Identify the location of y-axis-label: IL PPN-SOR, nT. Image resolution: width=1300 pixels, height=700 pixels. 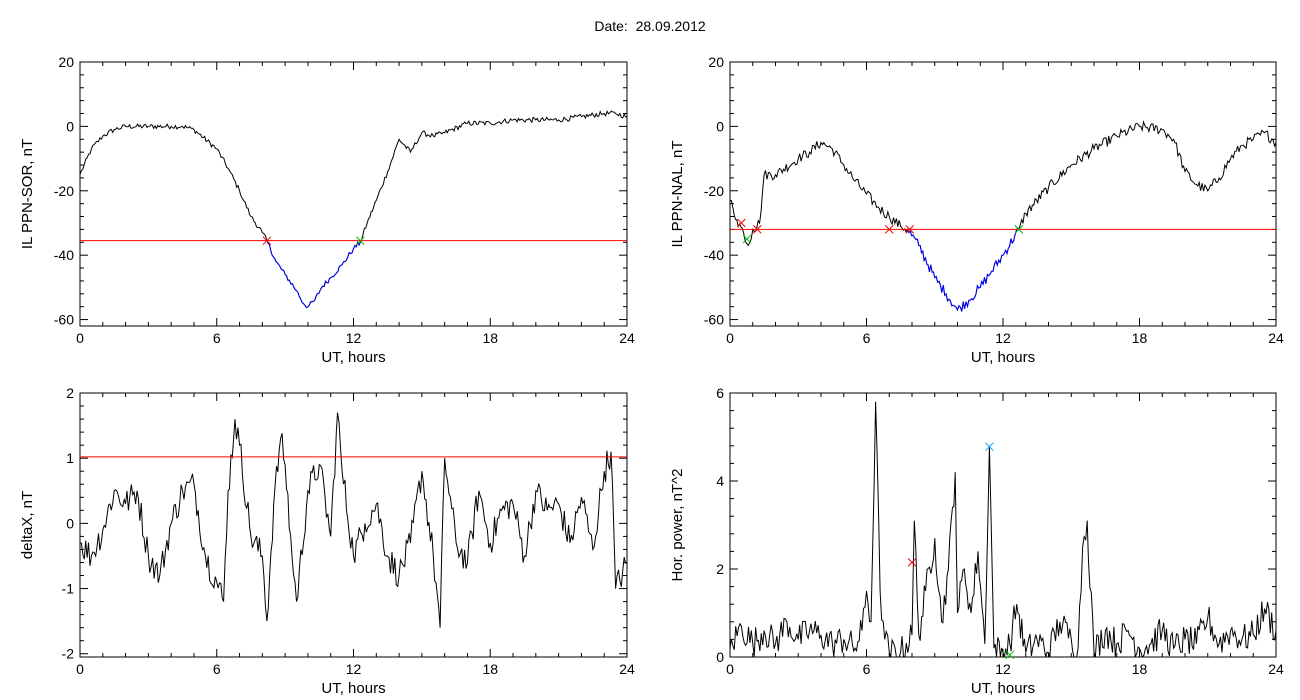
(27, 194).